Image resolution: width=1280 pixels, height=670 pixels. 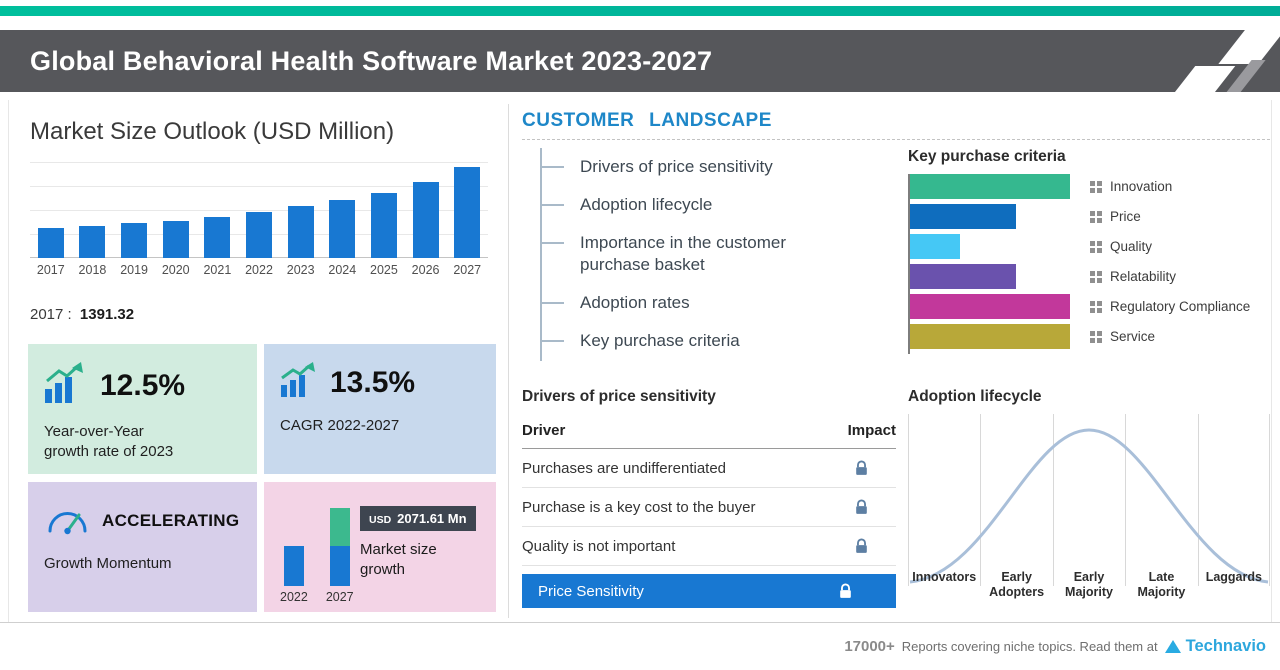 I want to click on driver-cell: Quality is not important, so click(x=599, y=546).